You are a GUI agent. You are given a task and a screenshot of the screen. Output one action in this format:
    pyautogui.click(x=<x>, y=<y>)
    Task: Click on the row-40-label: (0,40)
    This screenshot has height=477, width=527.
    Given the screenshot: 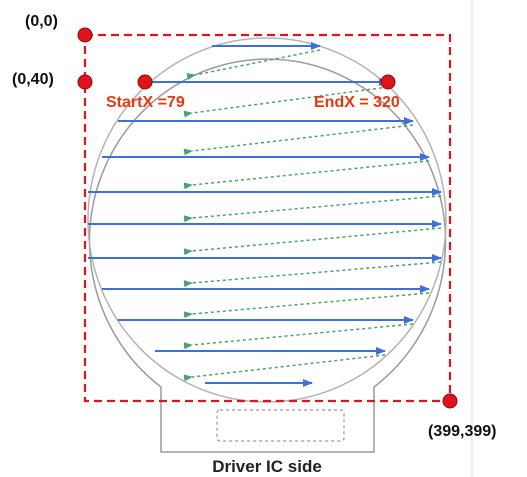 What is the action you would take?
    pyautogui.click(x=33, y=79)
    